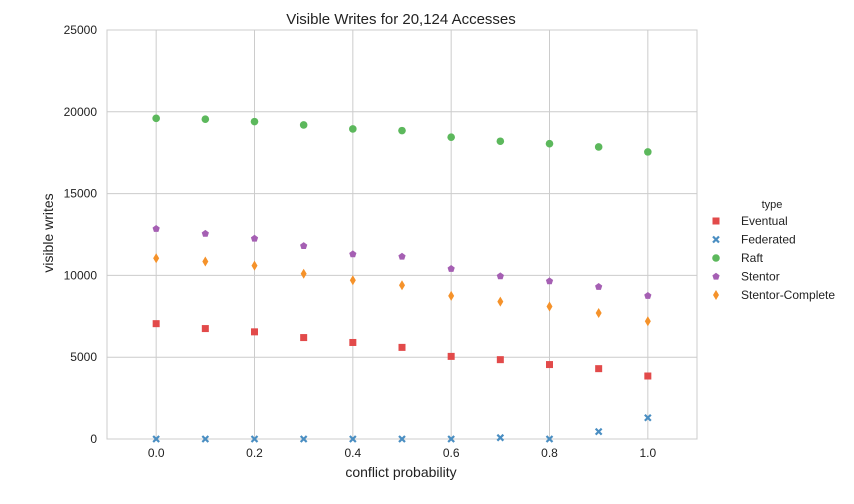  I want to click on legend-title: type, so click(772, 205).